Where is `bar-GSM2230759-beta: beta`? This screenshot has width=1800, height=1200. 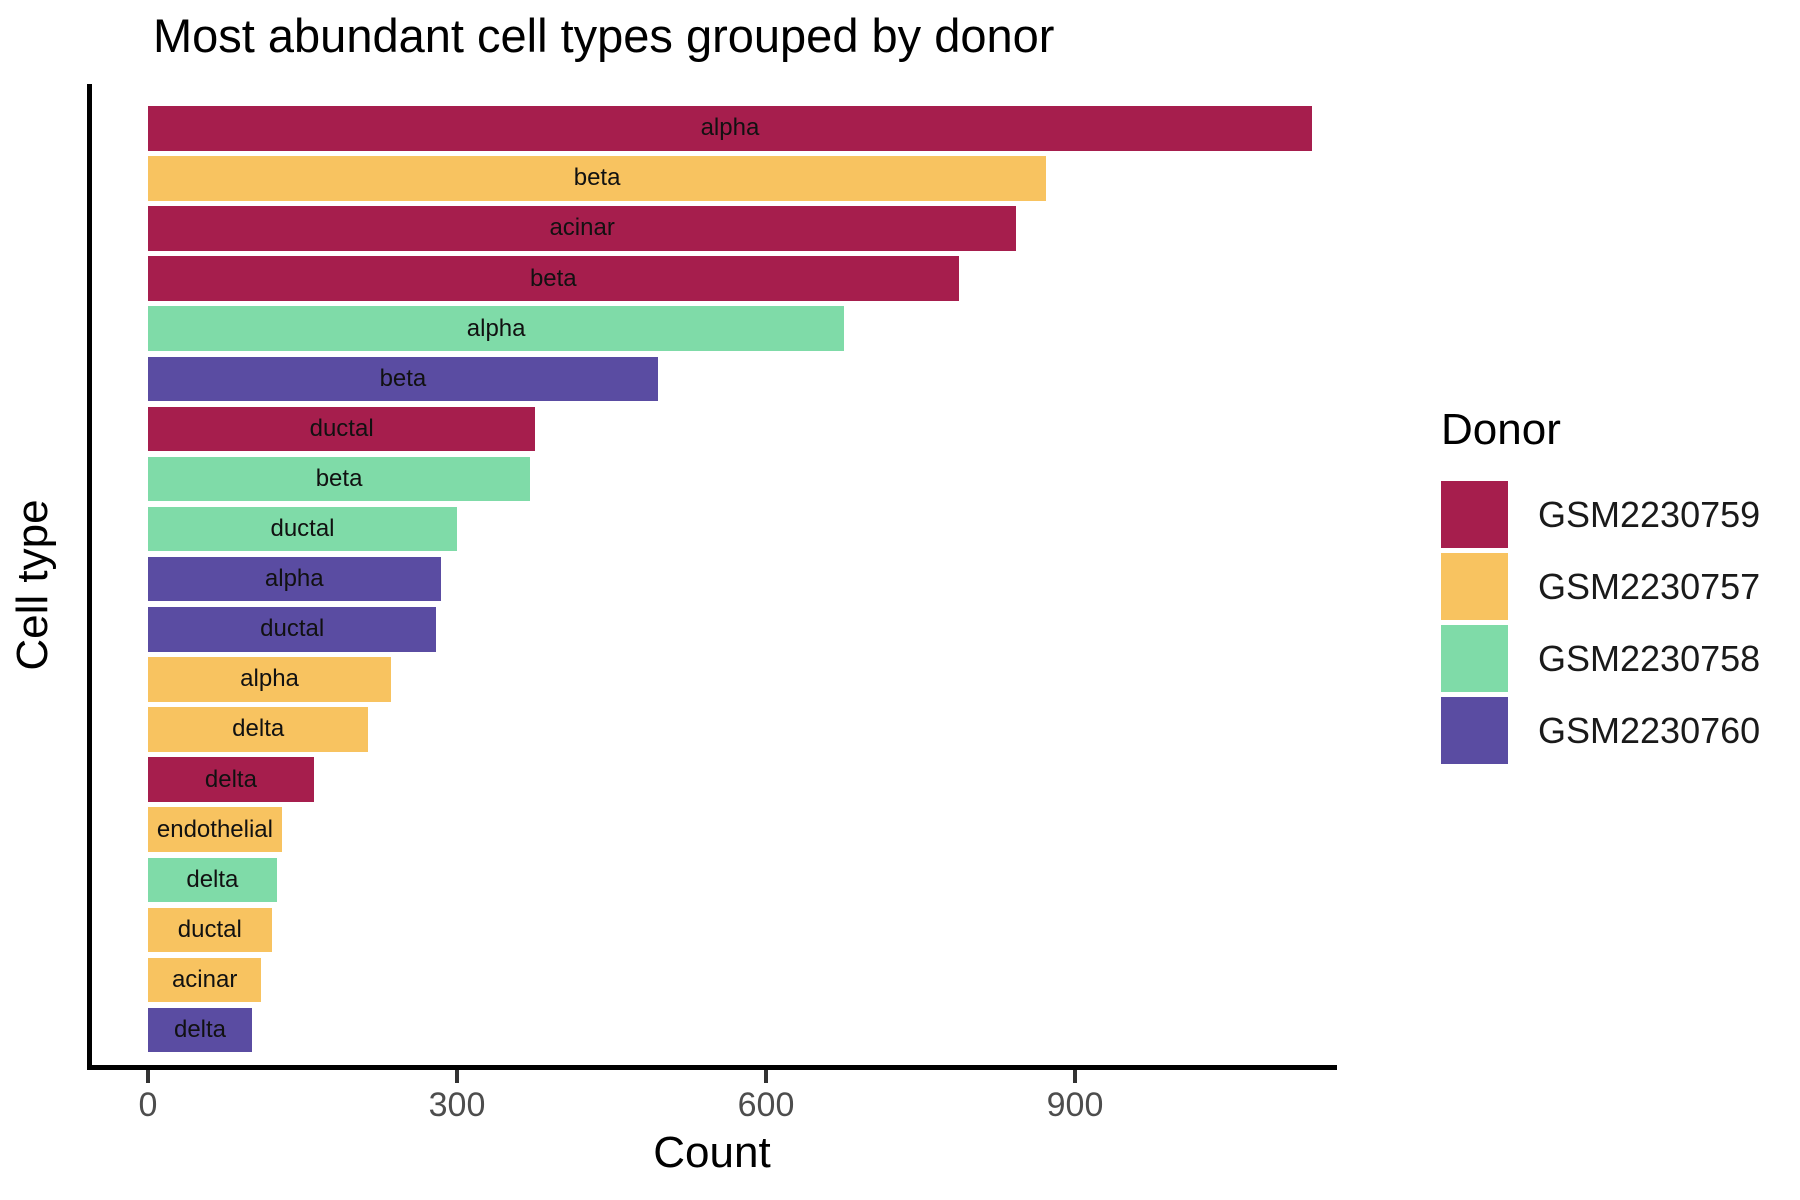
bar-GSM2230759-beta: beta is located at coordinates (553, 278).